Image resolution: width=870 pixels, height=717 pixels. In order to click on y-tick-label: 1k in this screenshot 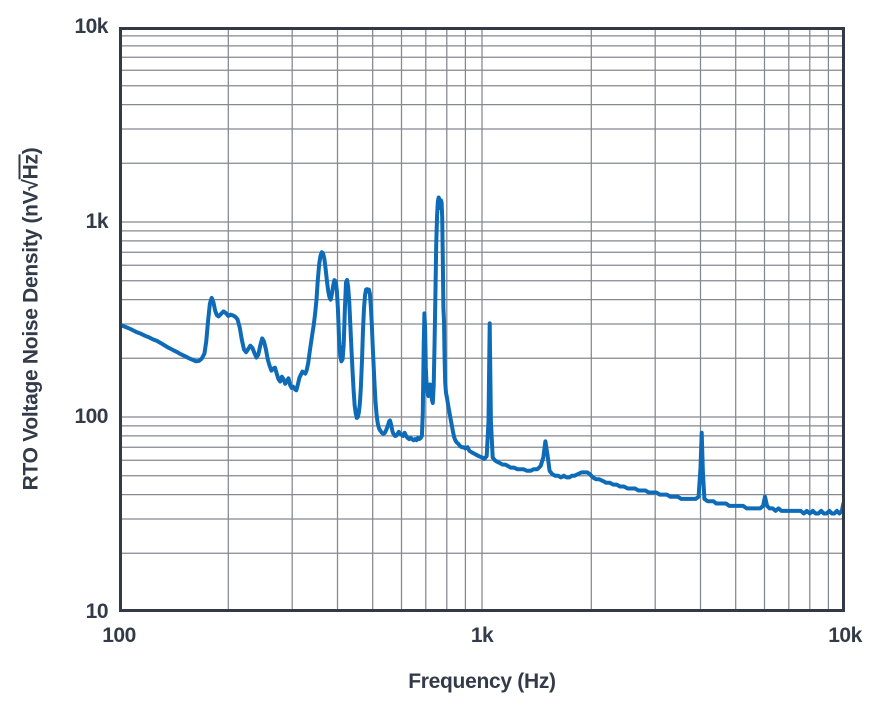, I will do `click(97, 221)`.